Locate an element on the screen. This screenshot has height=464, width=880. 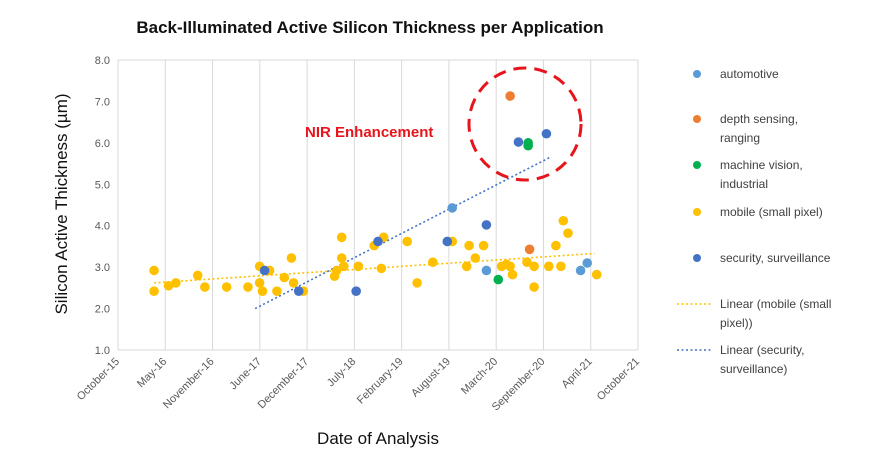
legend-label: industrial is located at coordinates (744, 184).